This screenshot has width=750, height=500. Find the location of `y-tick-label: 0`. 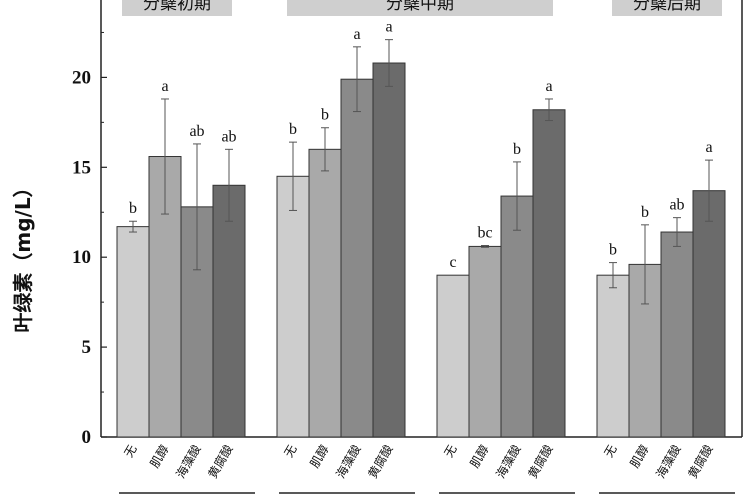

y-tick-label: 0 is located at coordinates (87, 437).